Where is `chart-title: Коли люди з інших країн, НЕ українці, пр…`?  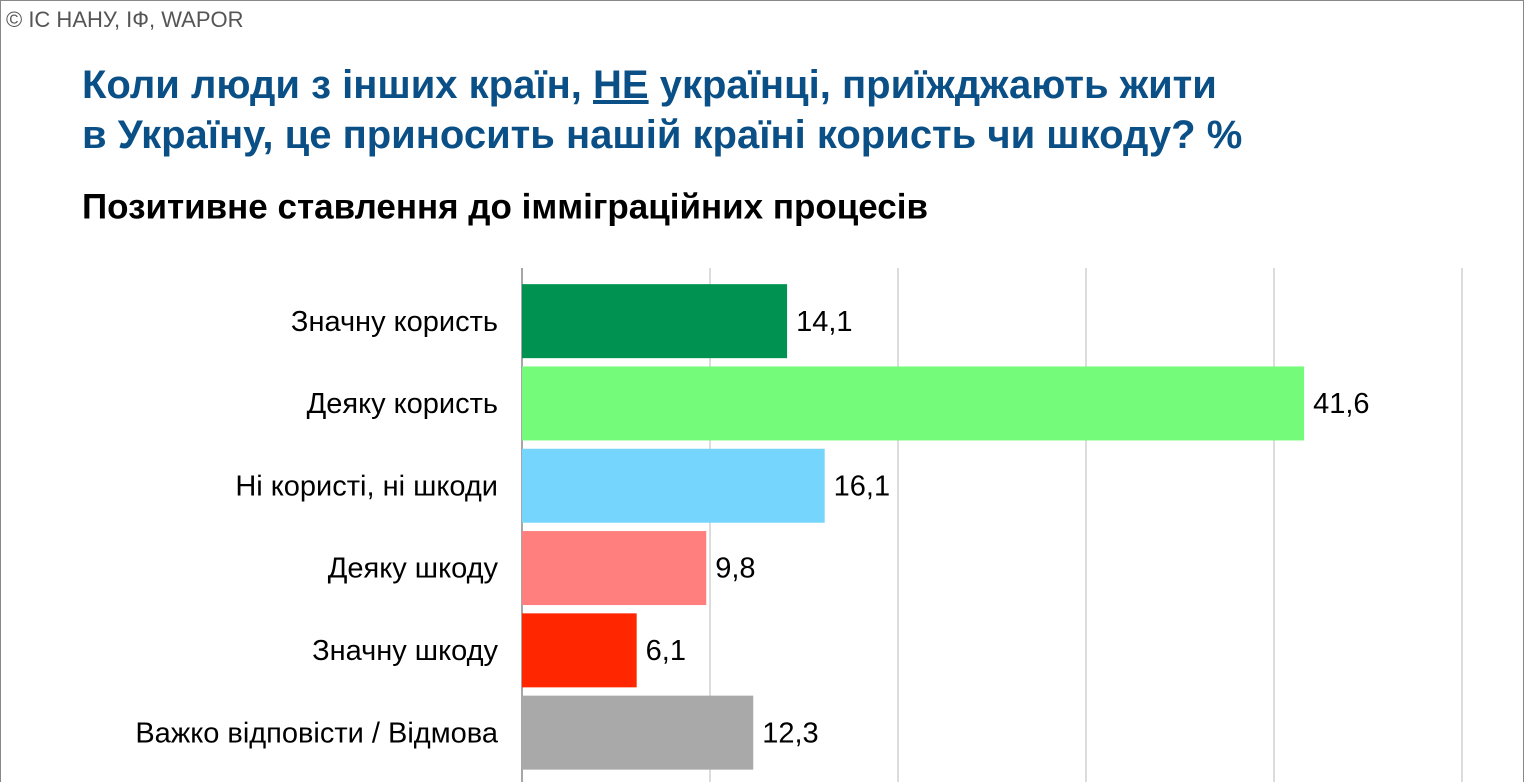 chart-title: Коли люди з інших країн, НЕ українці, пр… is located at coordinates (662, 110).